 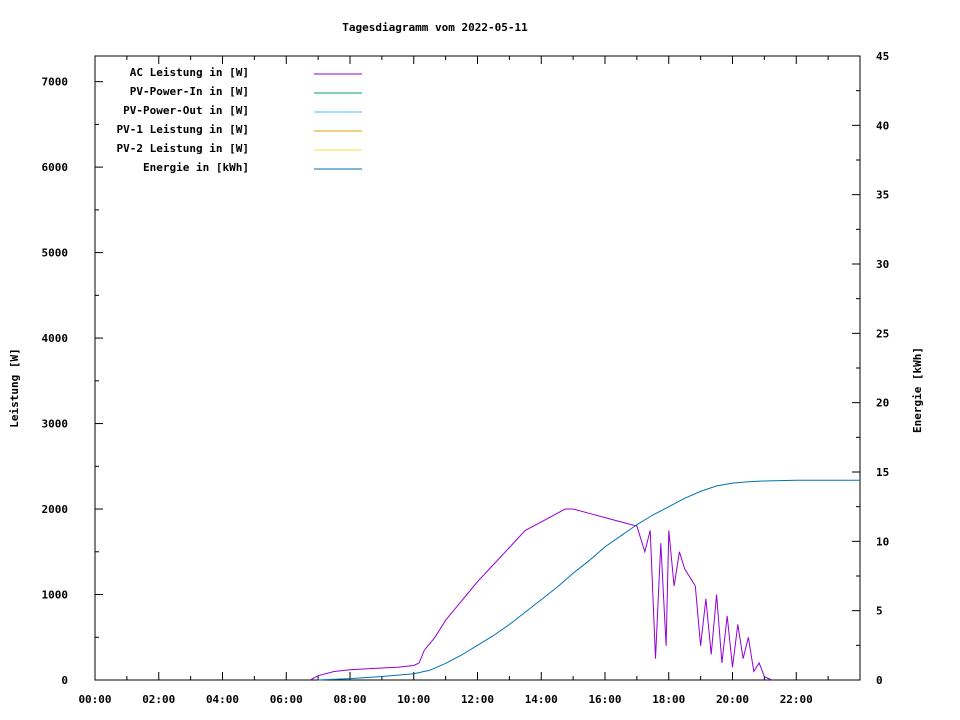 I want to click on x-tick-label: 20:00, so click(x=732, y=699).